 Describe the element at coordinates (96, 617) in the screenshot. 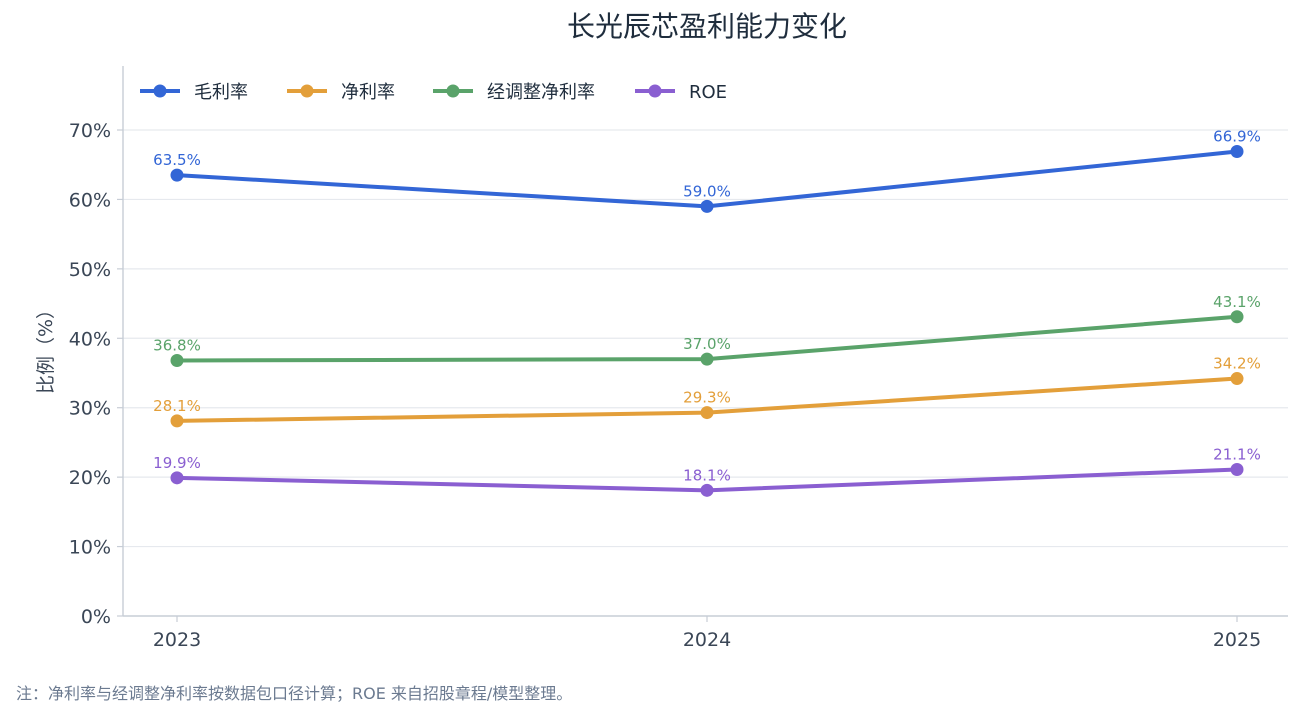

I see `y-tick-label: 0%` at that location.